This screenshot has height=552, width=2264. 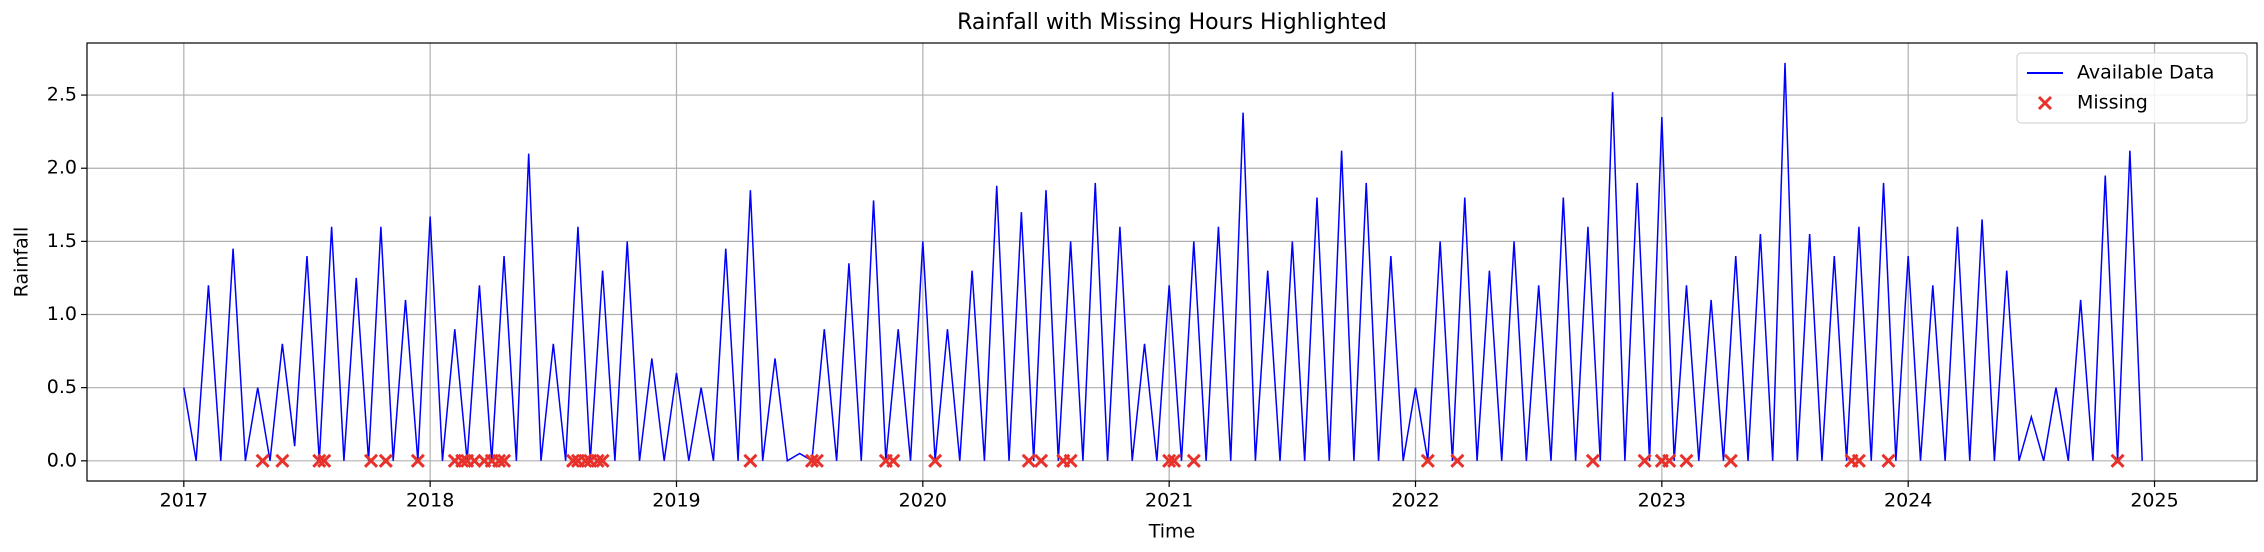 I want to click on y-tick-label: 1.5, so click(x=62, y=241).